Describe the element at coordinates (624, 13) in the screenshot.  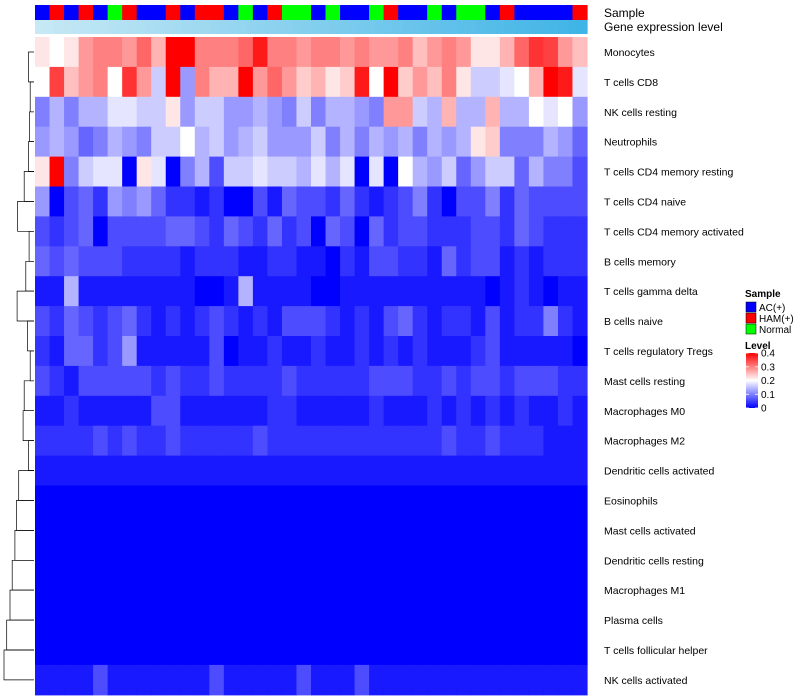
I see `annotation-label-sample: Sample` at that location.